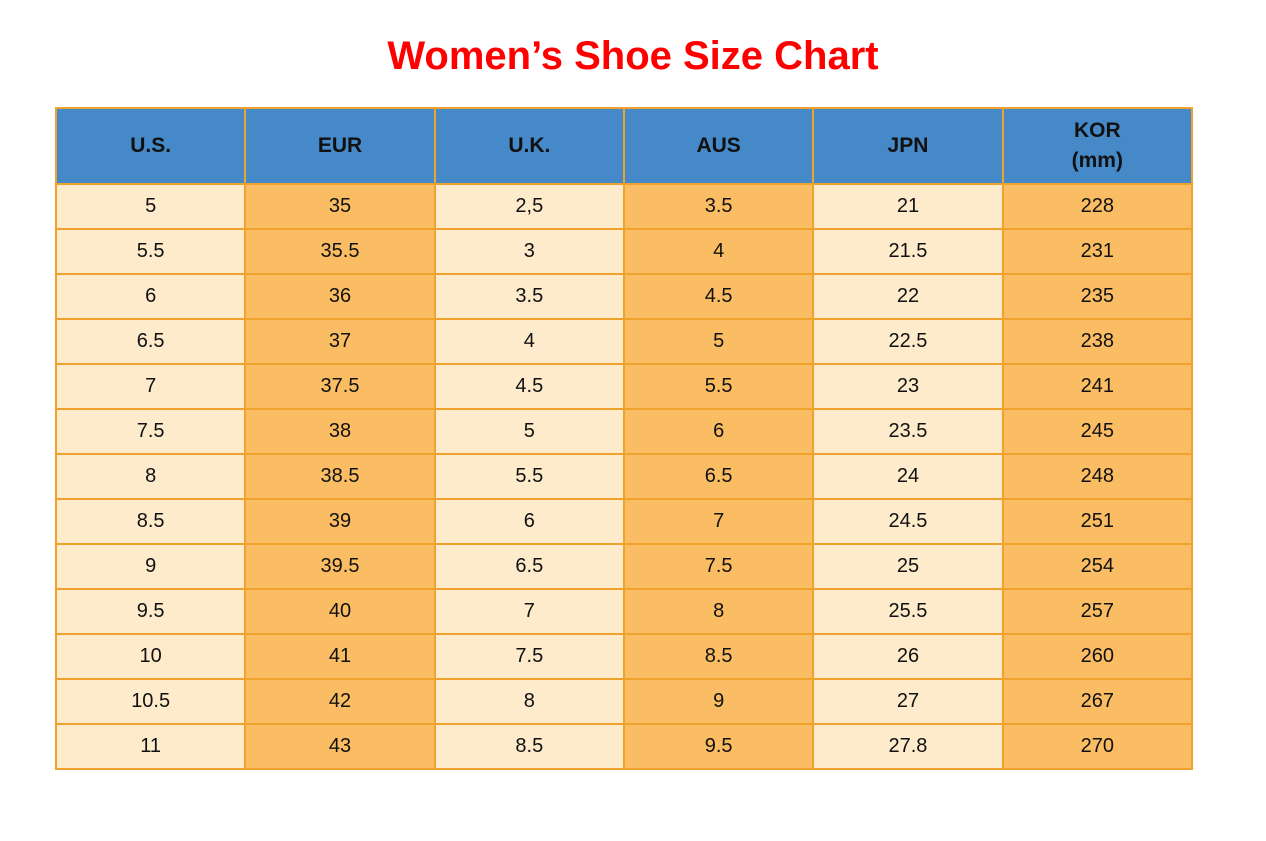 This screenshot has height=841, width=1266. Describe the element at coordinates (908, 566) in the screenshot. I see `table-cell: 25` at that location.